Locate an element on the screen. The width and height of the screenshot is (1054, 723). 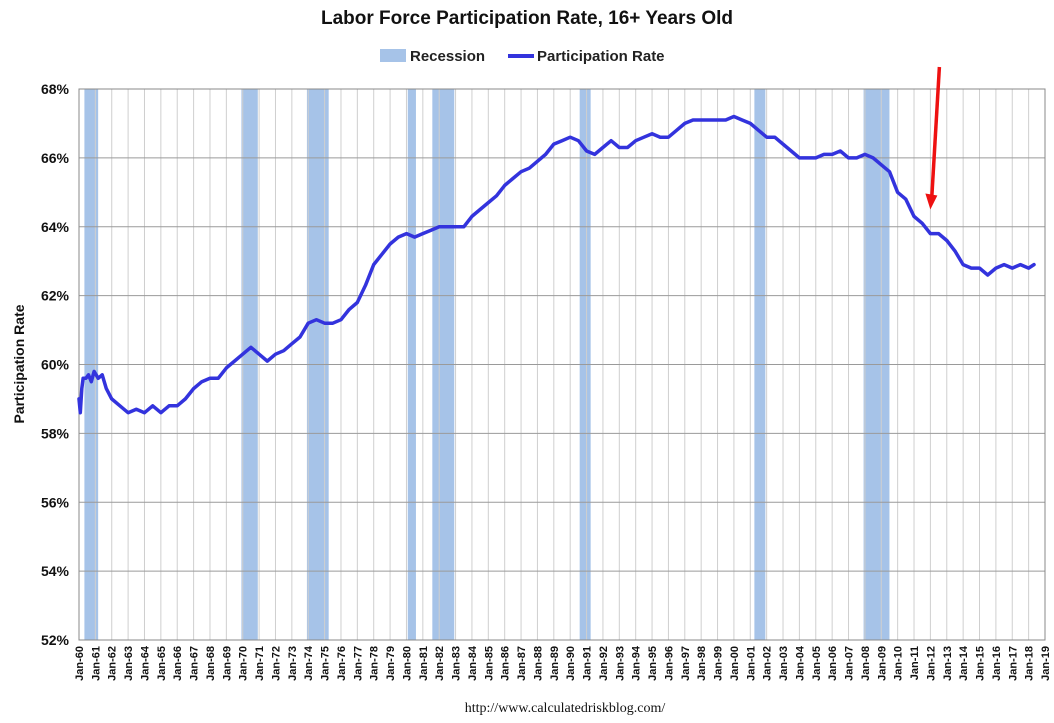
x-tick-label: Jan-04 is located at coordinates (800, 663).